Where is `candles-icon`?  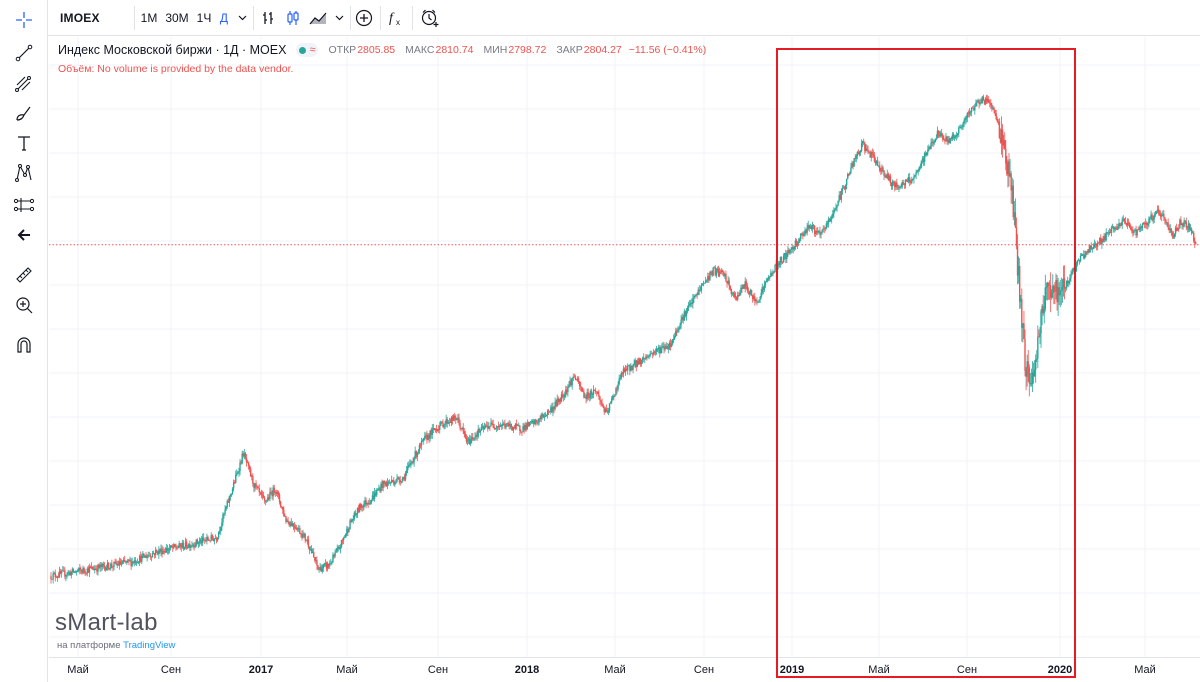
candles-icon is located at coordinates (293, 18).